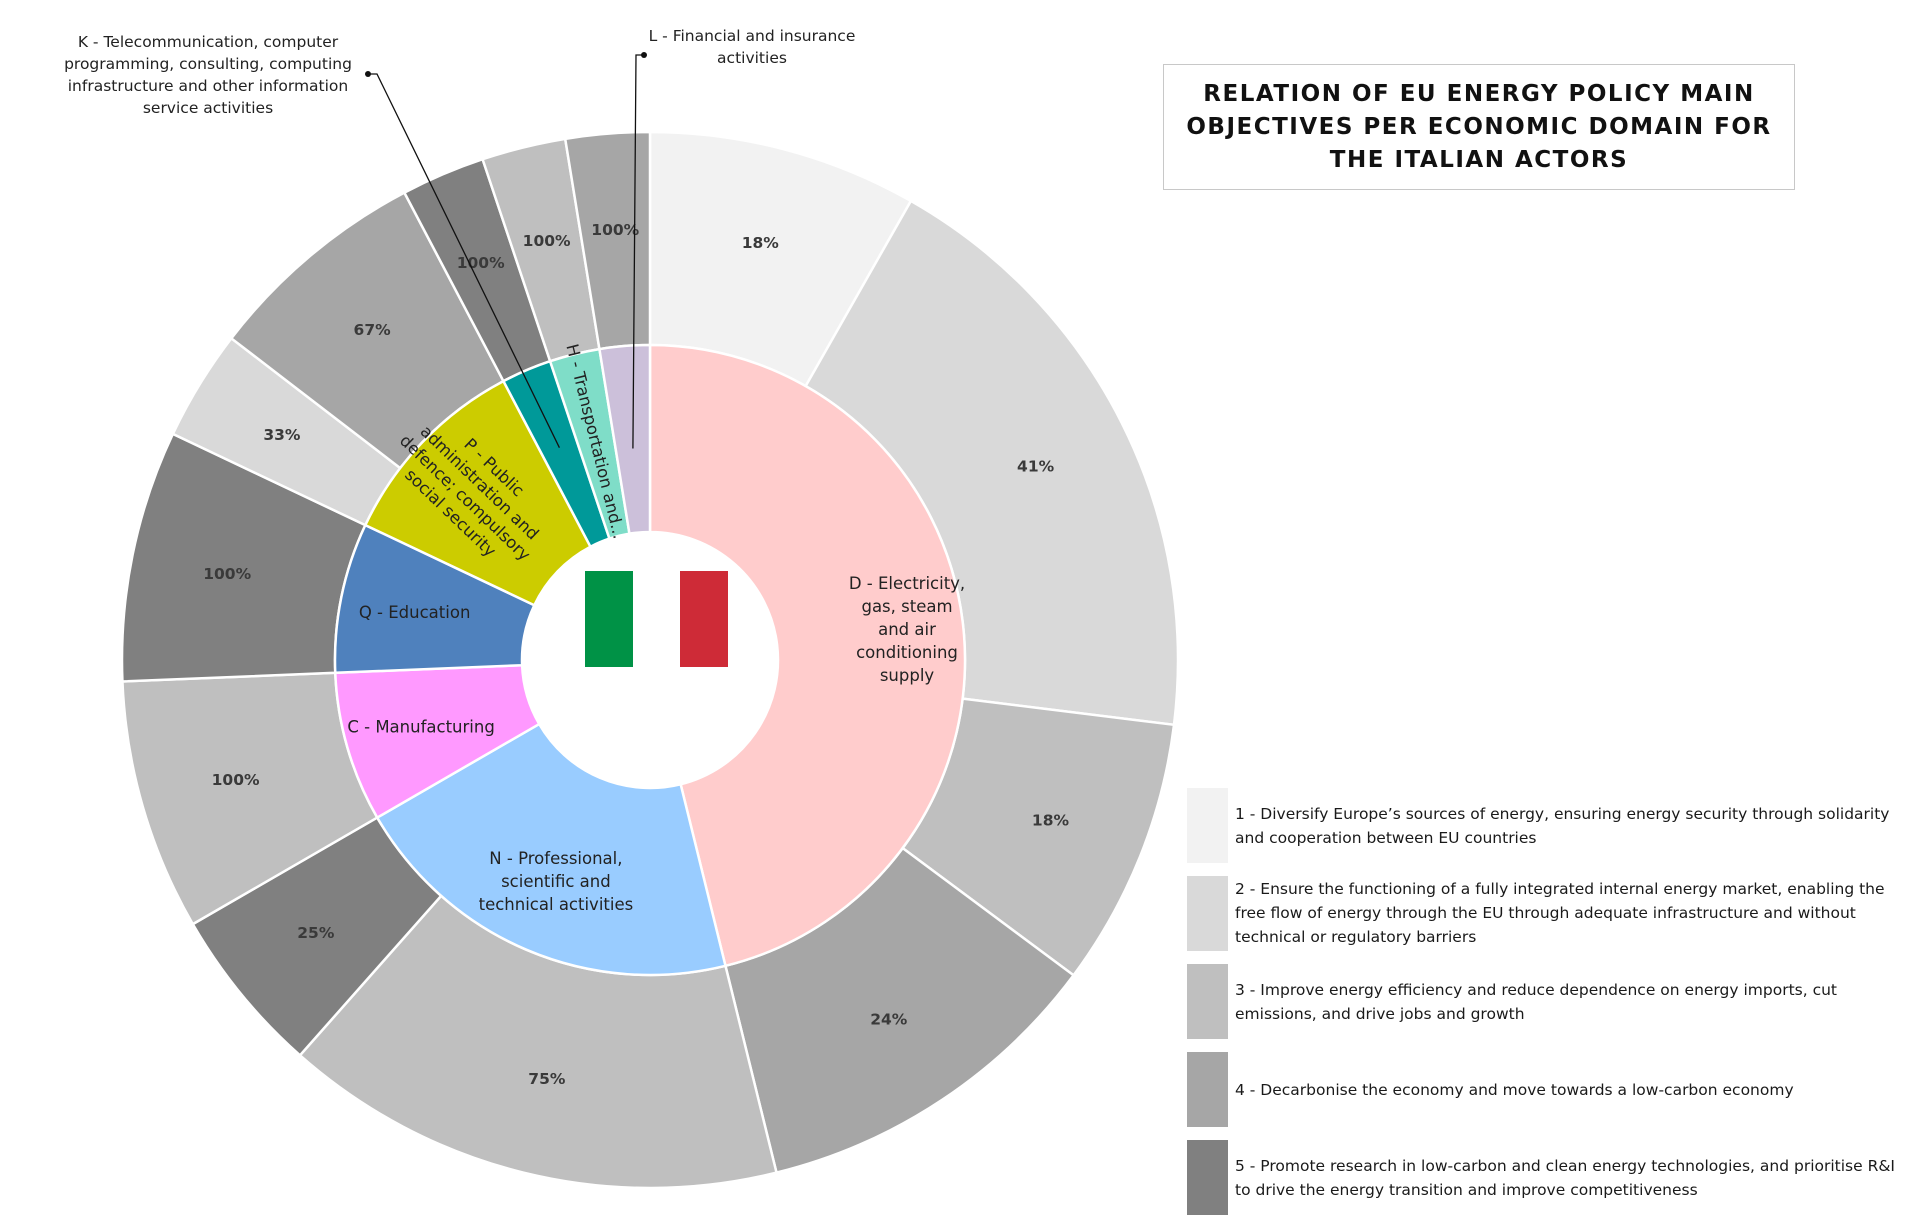 The image size is (1922, 1221). What do you see at coordinates (236, 780) in the screenshot?
I see `outer-label-c-obj3: 100%` at bounding box center [236, 780].